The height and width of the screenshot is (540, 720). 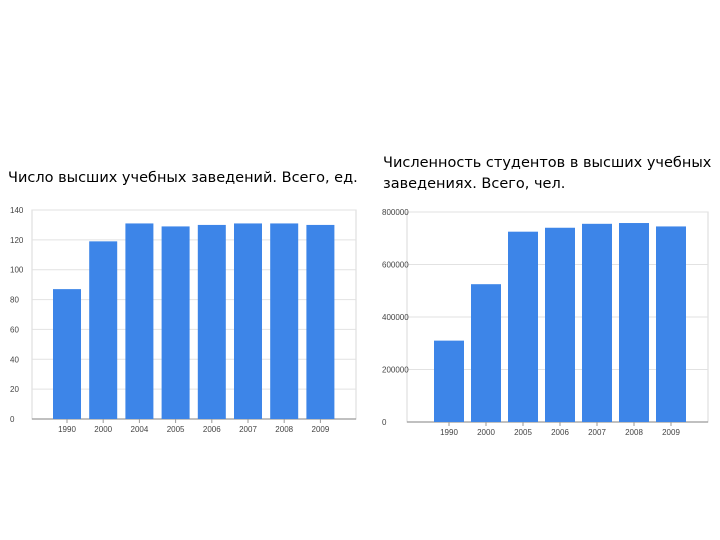 What do you see at coordinates (17, 240) in the screenshot?
I see `chart1-y-tick-label: 120` at bounding box center [17, 240].